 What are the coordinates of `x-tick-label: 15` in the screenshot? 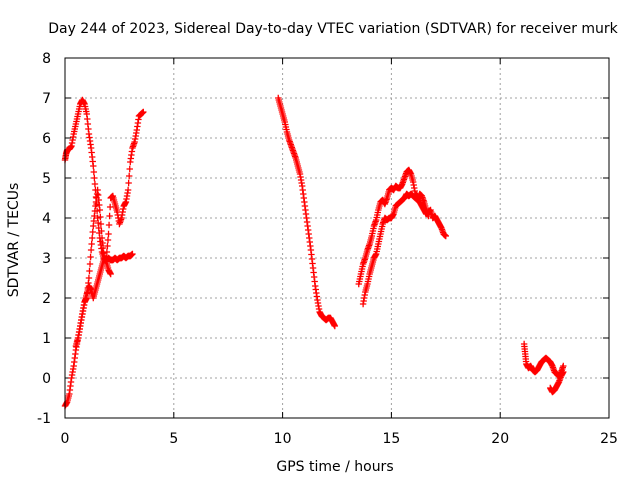 It's located at (391, 439).